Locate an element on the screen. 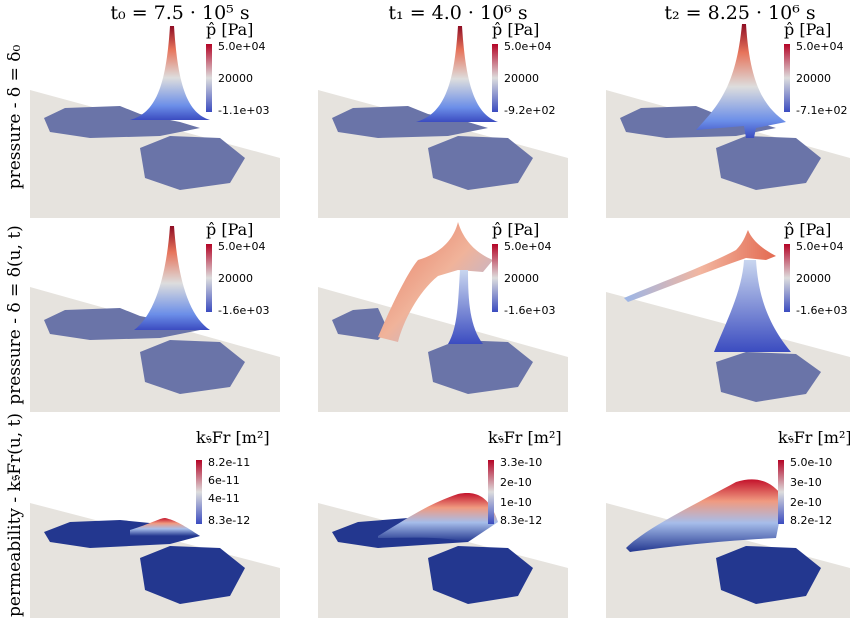 This screenshot has height=618, width=850. colorbar-p1: p̂ [Pa] 5.0e+04 20000 -9.2e+02 is located at coordinates (524, 68).